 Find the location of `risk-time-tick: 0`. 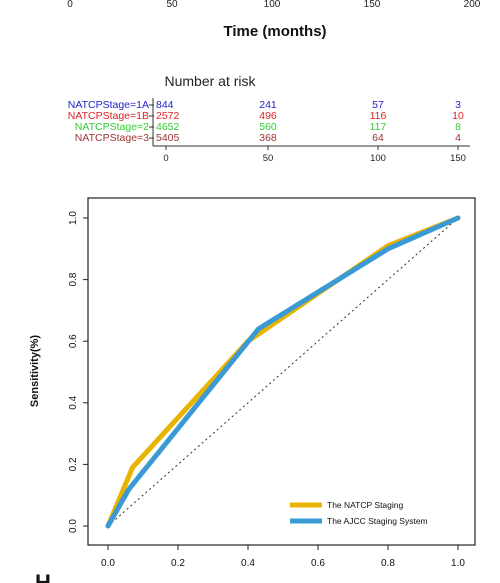

risk-time-tick: 0 is located at coordinates (165, 158).